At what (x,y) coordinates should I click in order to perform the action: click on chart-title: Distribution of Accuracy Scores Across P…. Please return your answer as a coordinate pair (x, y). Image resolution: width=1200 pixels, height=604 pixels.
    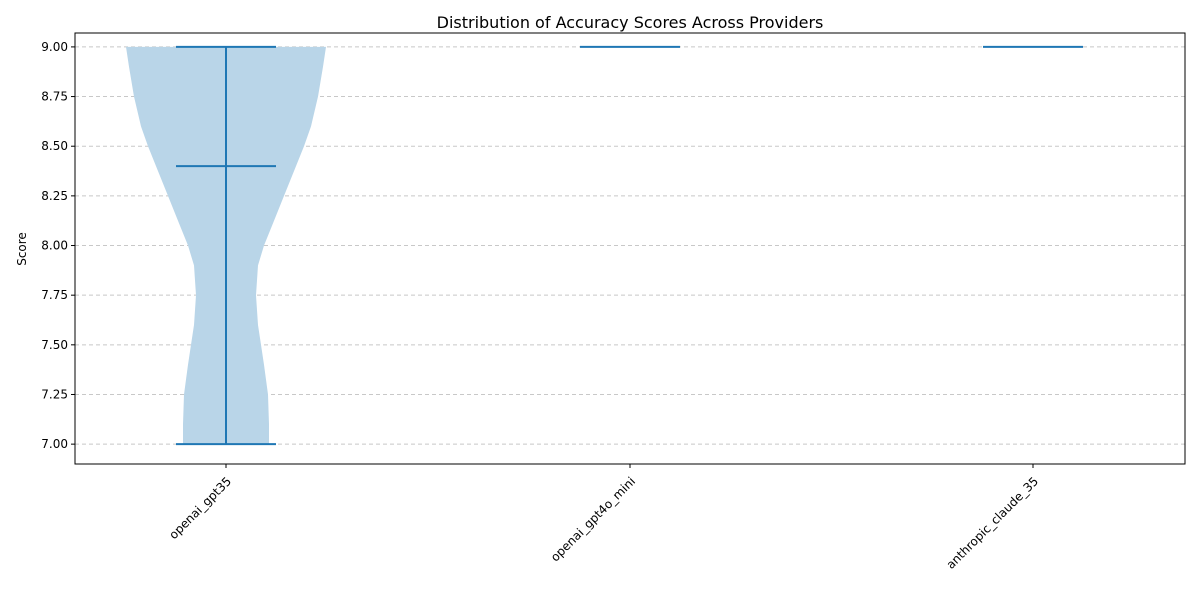
    Looking at the image, I should click on (630, 22).